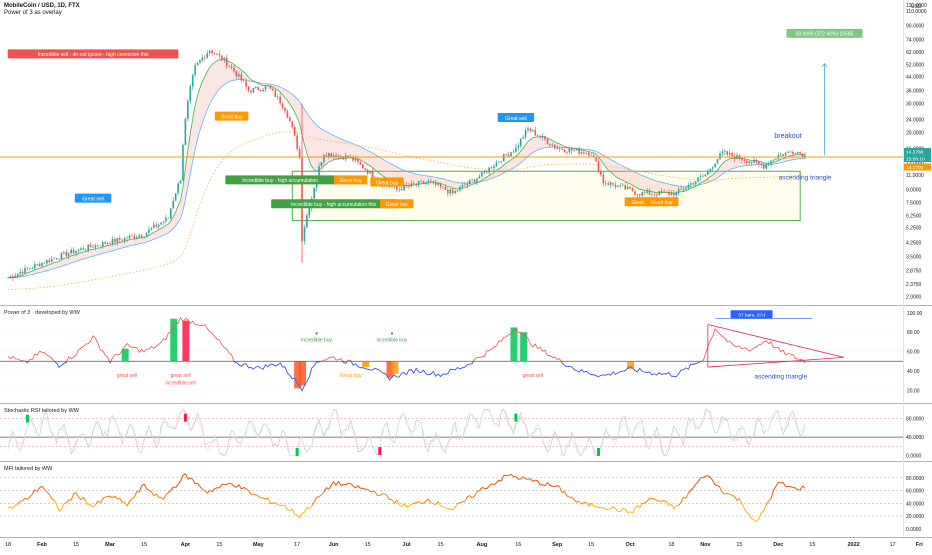  Describe the element at coordinates (546, 195) in the screenshot. I see `accumulation-box` at that location.